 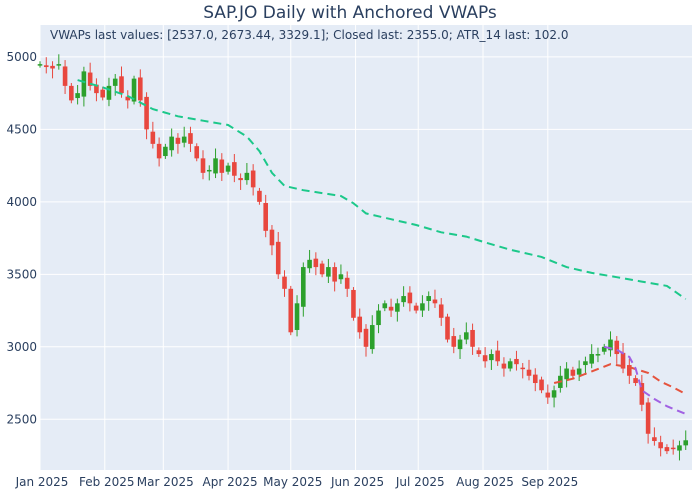 What do you see at coordinates (230, 482) in the screenshot?
I see `x-tick-label: Apr 2025` at bounding box center [230, 482].